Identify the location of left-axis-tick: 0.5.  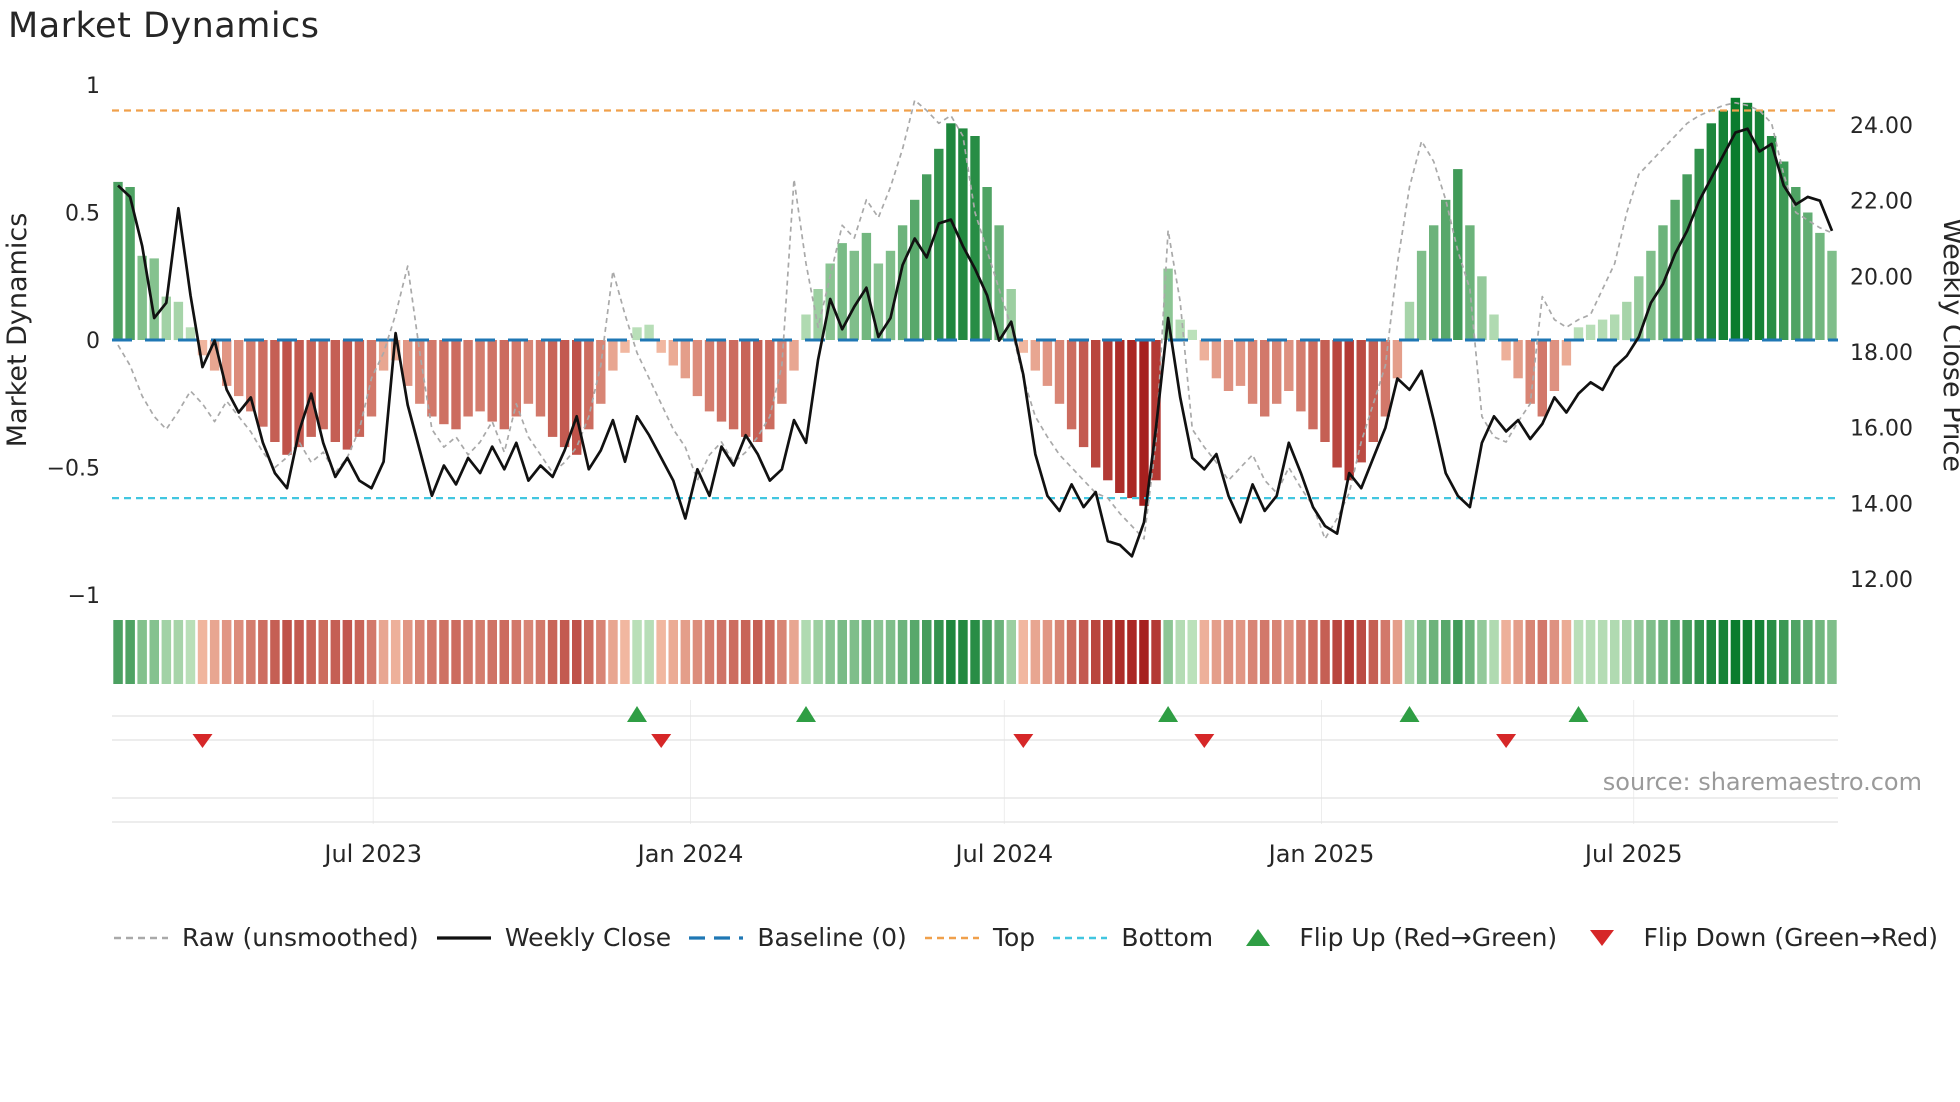
(82, 214).